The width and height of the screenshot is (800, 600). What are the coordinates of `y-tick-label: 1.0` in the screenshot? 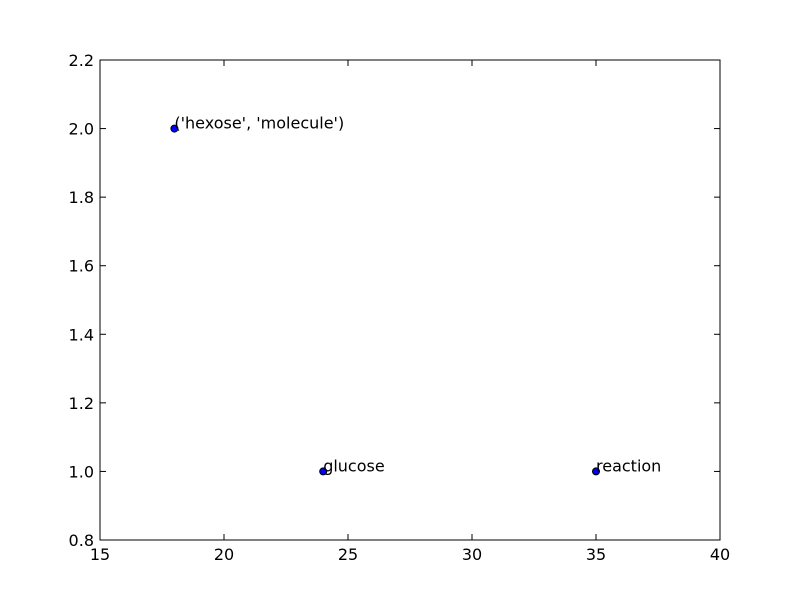 It's located at (81, 471).